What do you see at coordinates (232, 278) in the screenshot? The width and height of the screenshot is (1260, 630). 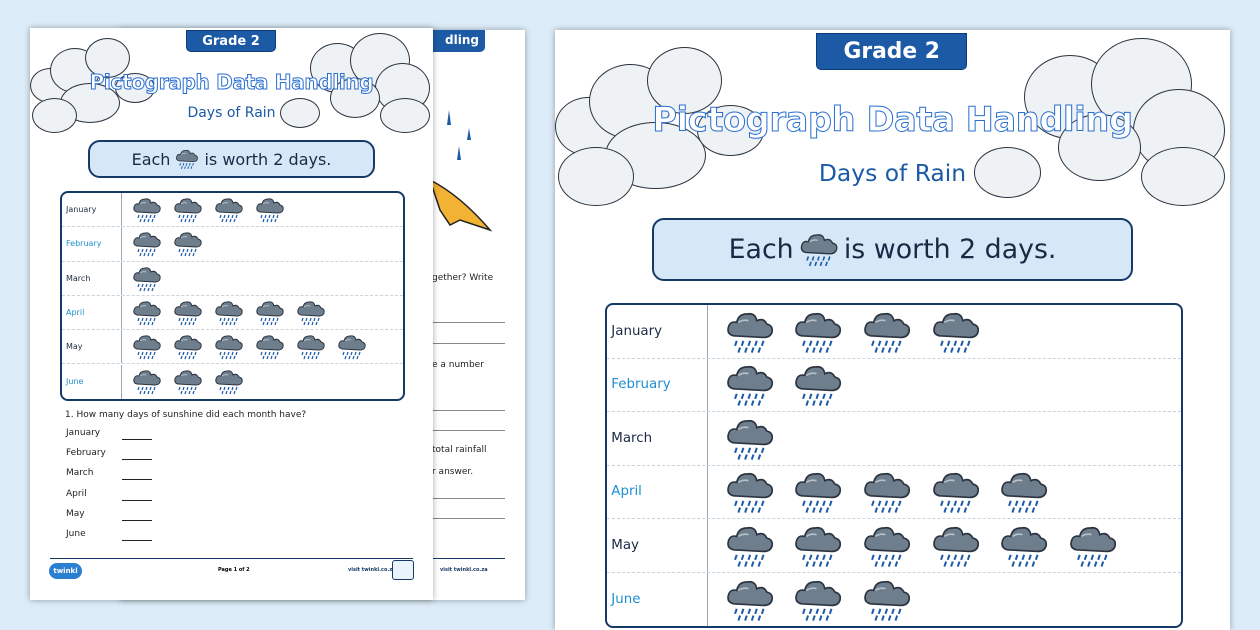 I see `table-row: March` at bounding box center [232, 278].